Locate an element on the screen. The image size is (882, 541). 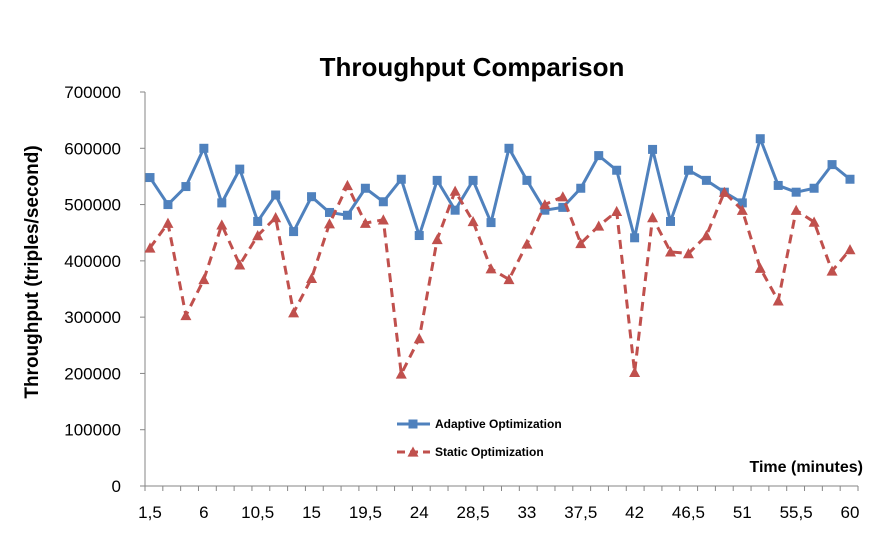
x-ticks: 1,5 6 10,5 15 19,5 24 28,5 33 37,5 42 46,5 51 55,5 60 is located at coordinates (498, 504).